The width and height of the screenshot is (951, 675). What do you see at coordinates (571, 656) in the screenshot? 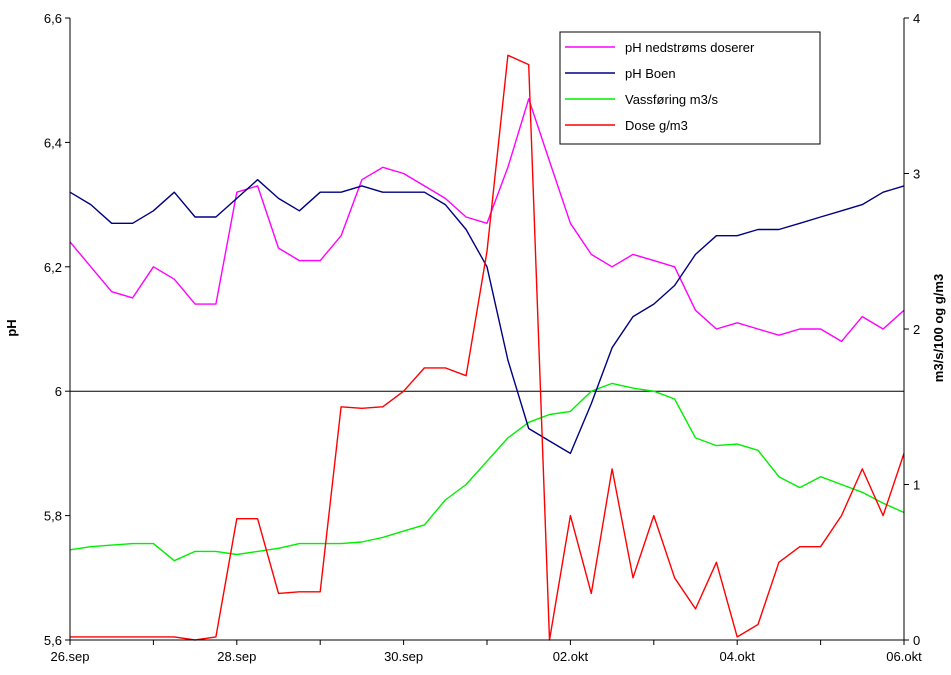
I see `x-tick-label: 02.okt` at bounding box center [571, 656].